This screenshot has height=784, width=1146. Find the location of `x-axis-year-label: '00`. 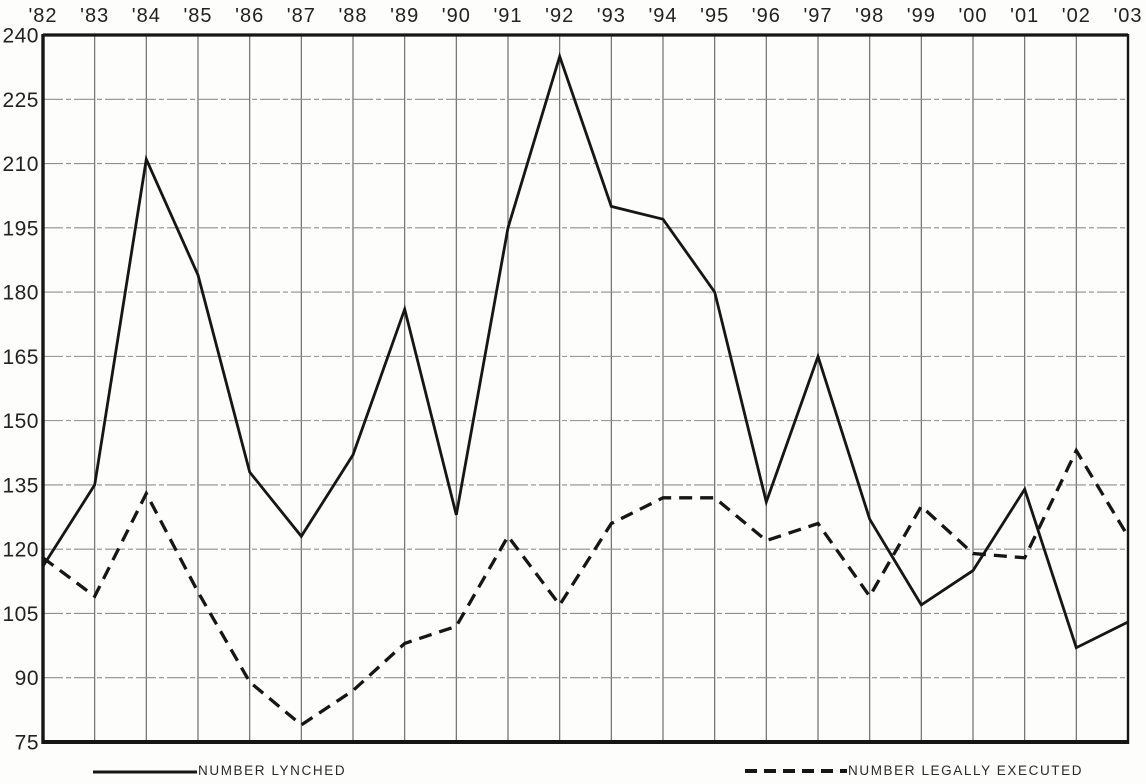

x-axis-year-label: '00 is located at coordinates (972, 16).